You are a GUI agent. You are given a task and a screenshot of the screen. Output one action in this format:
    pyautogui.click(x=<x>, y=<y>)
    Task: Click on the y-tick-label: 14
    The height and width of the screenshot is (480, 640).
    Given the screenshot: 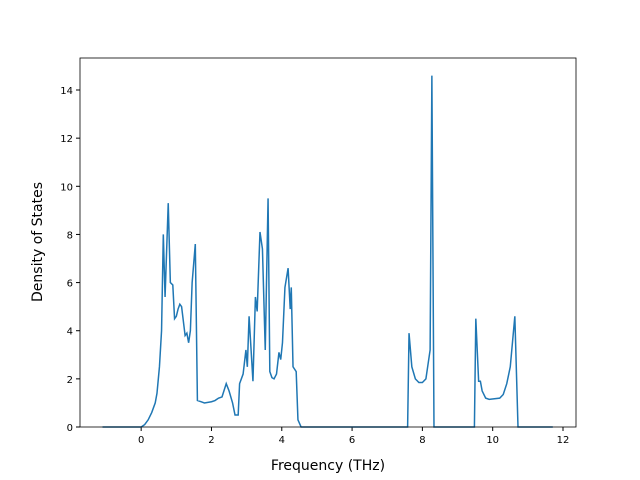 What is the action you would take?
    pyautogui.click(x=66, y=91)
    